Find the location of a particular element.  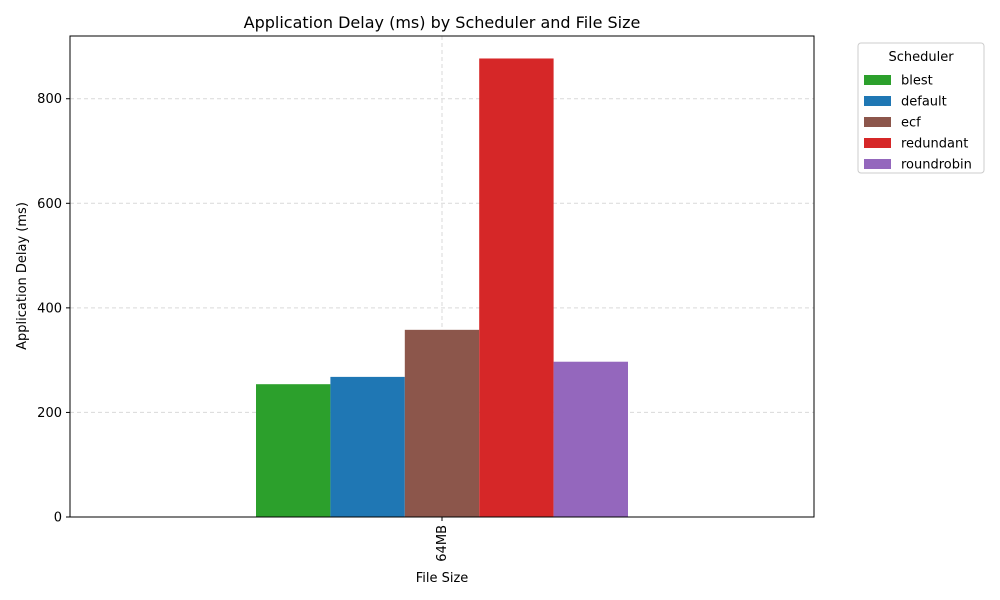

x-tick-label: 64MB is located at coordinates (442, 543).